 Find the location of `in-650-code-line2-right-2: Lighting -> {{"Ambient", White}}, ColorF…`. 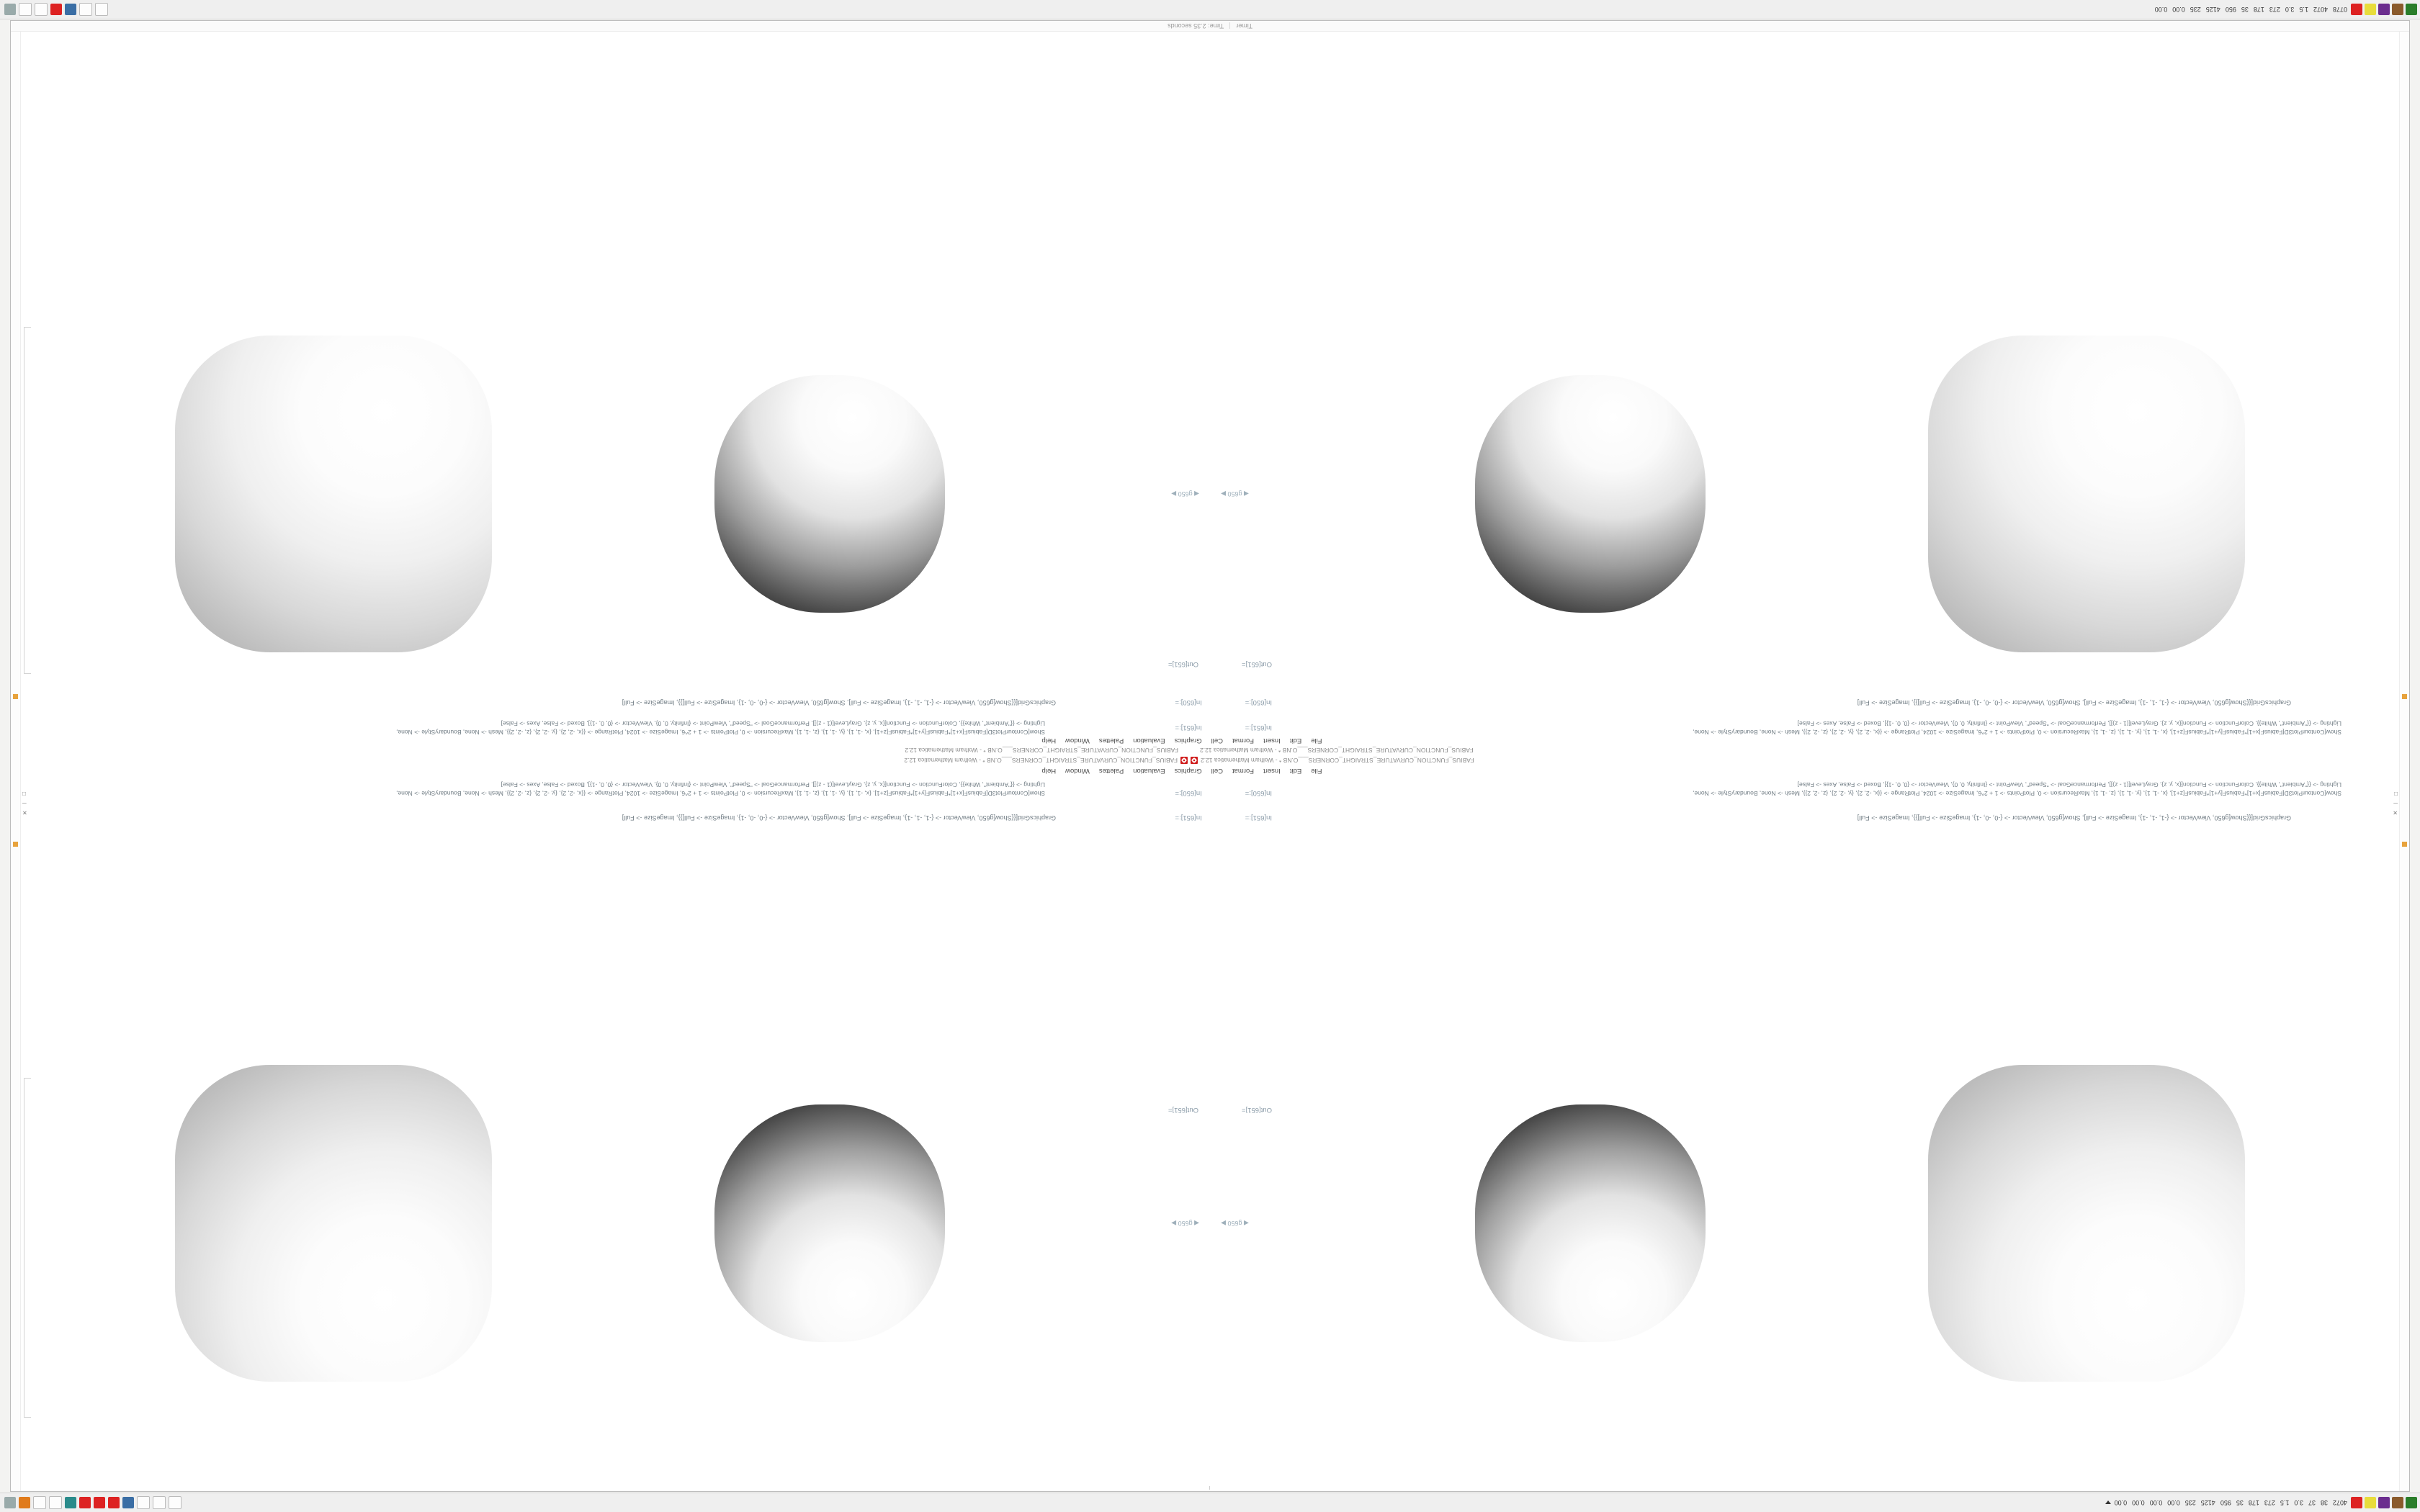

in-650-code-line2-right-2: Lighting -> {{"Ambient", White}}, ColorF… is located at coordinates (773, 723).